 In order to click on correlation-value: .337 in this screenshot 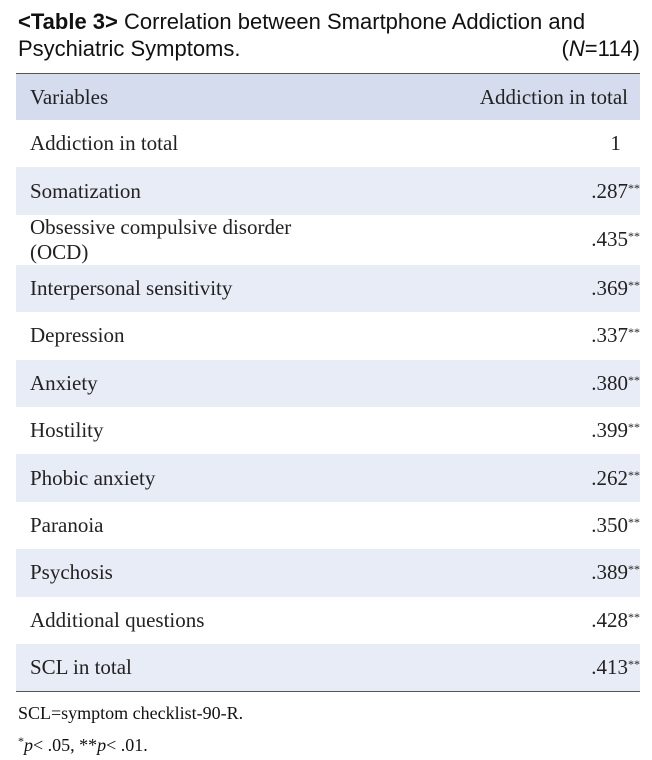, I will do `click(609, 335)`.